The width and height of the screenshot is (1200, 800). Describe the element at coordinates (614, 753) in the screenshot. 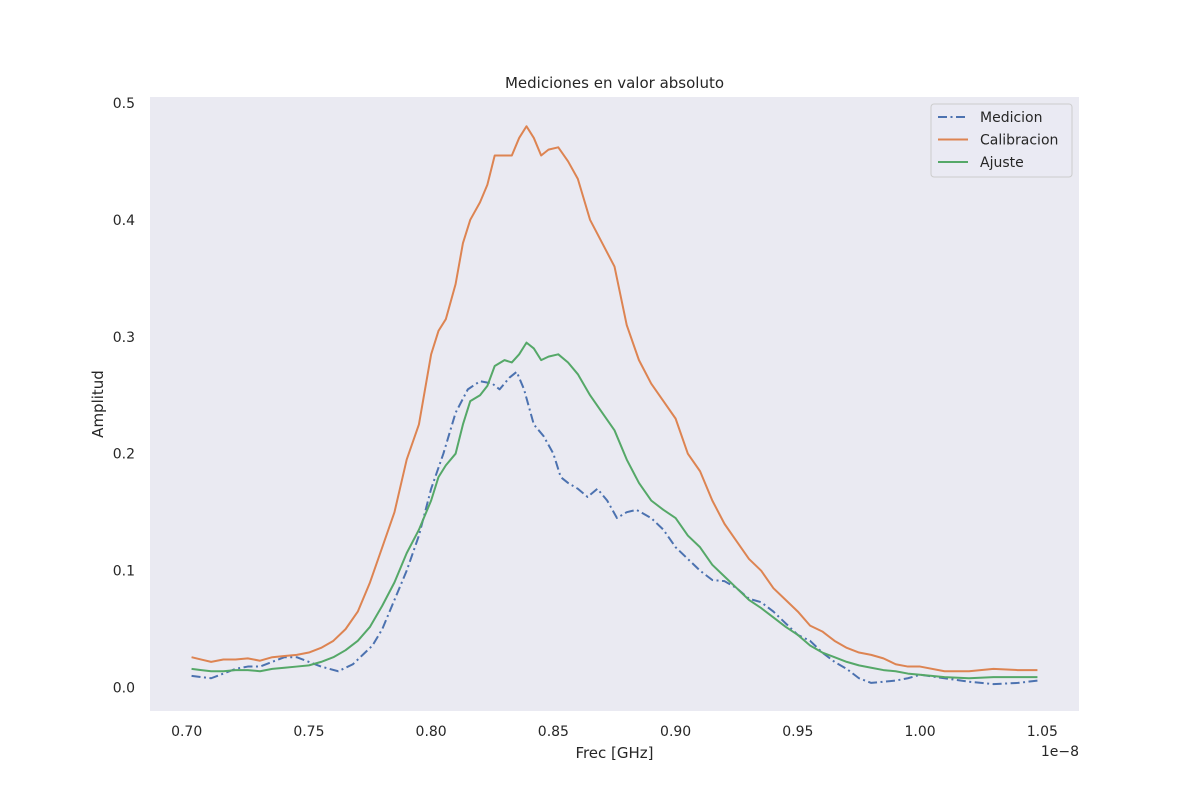

I see `x-axis-label: Frec [GHz]` at that location.